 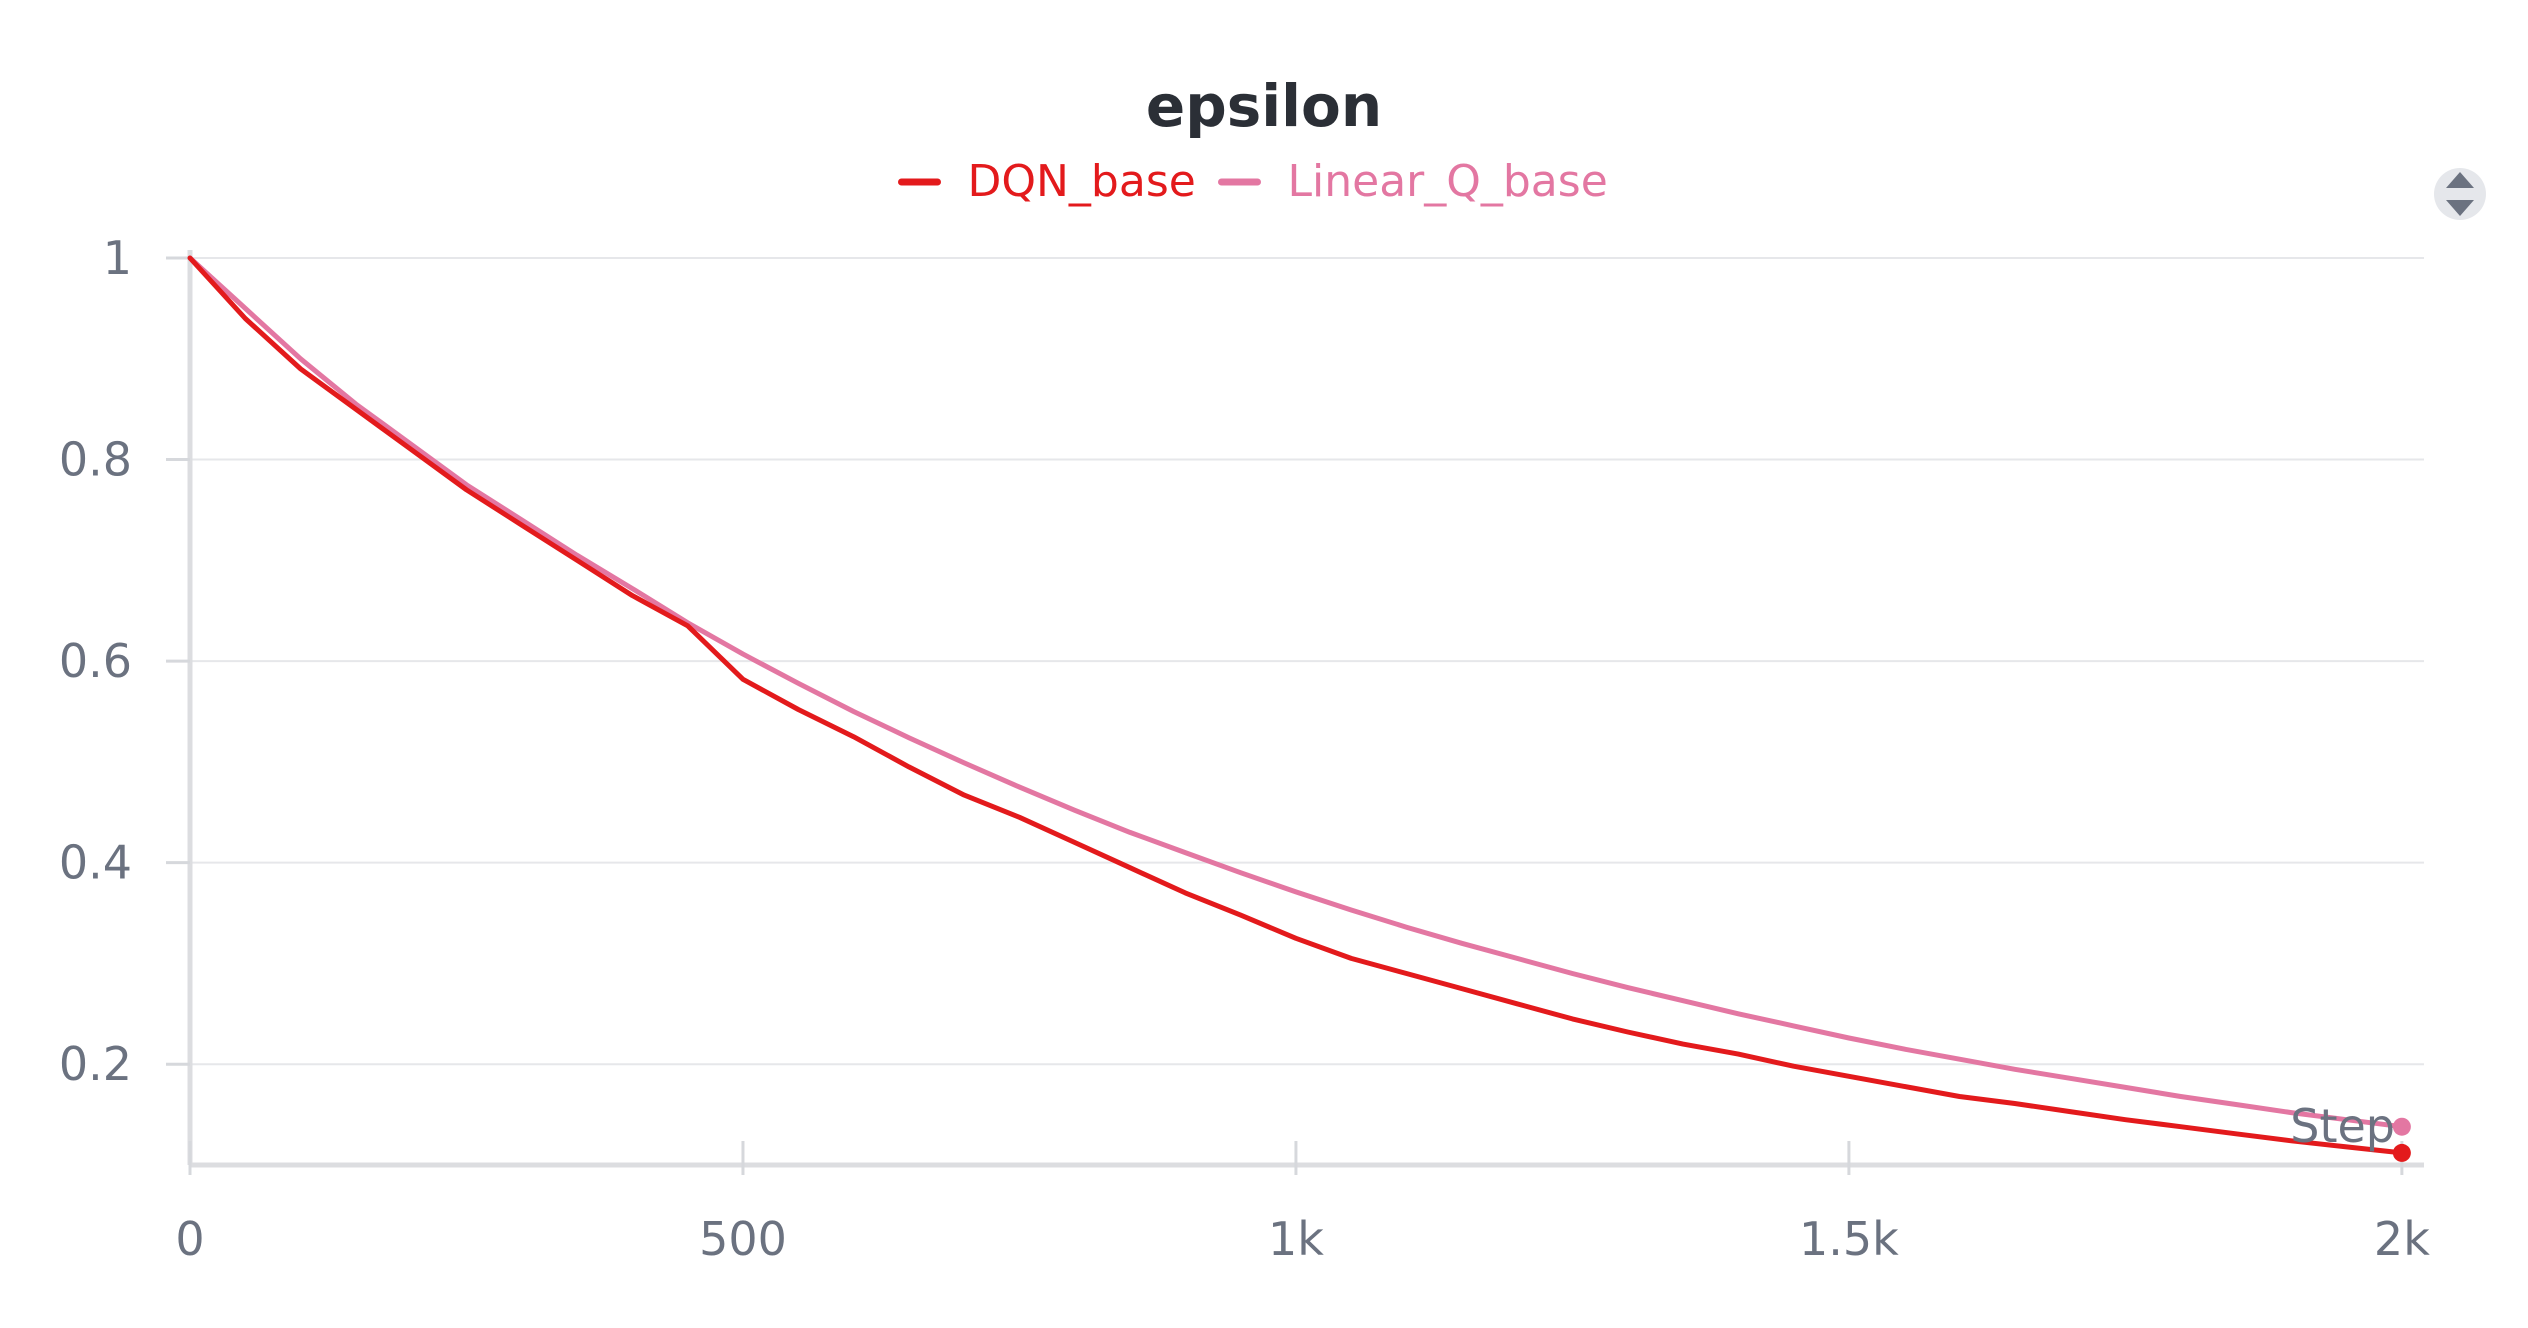 I want to click on grip-handle-icon, so click(x=2460, y=194).